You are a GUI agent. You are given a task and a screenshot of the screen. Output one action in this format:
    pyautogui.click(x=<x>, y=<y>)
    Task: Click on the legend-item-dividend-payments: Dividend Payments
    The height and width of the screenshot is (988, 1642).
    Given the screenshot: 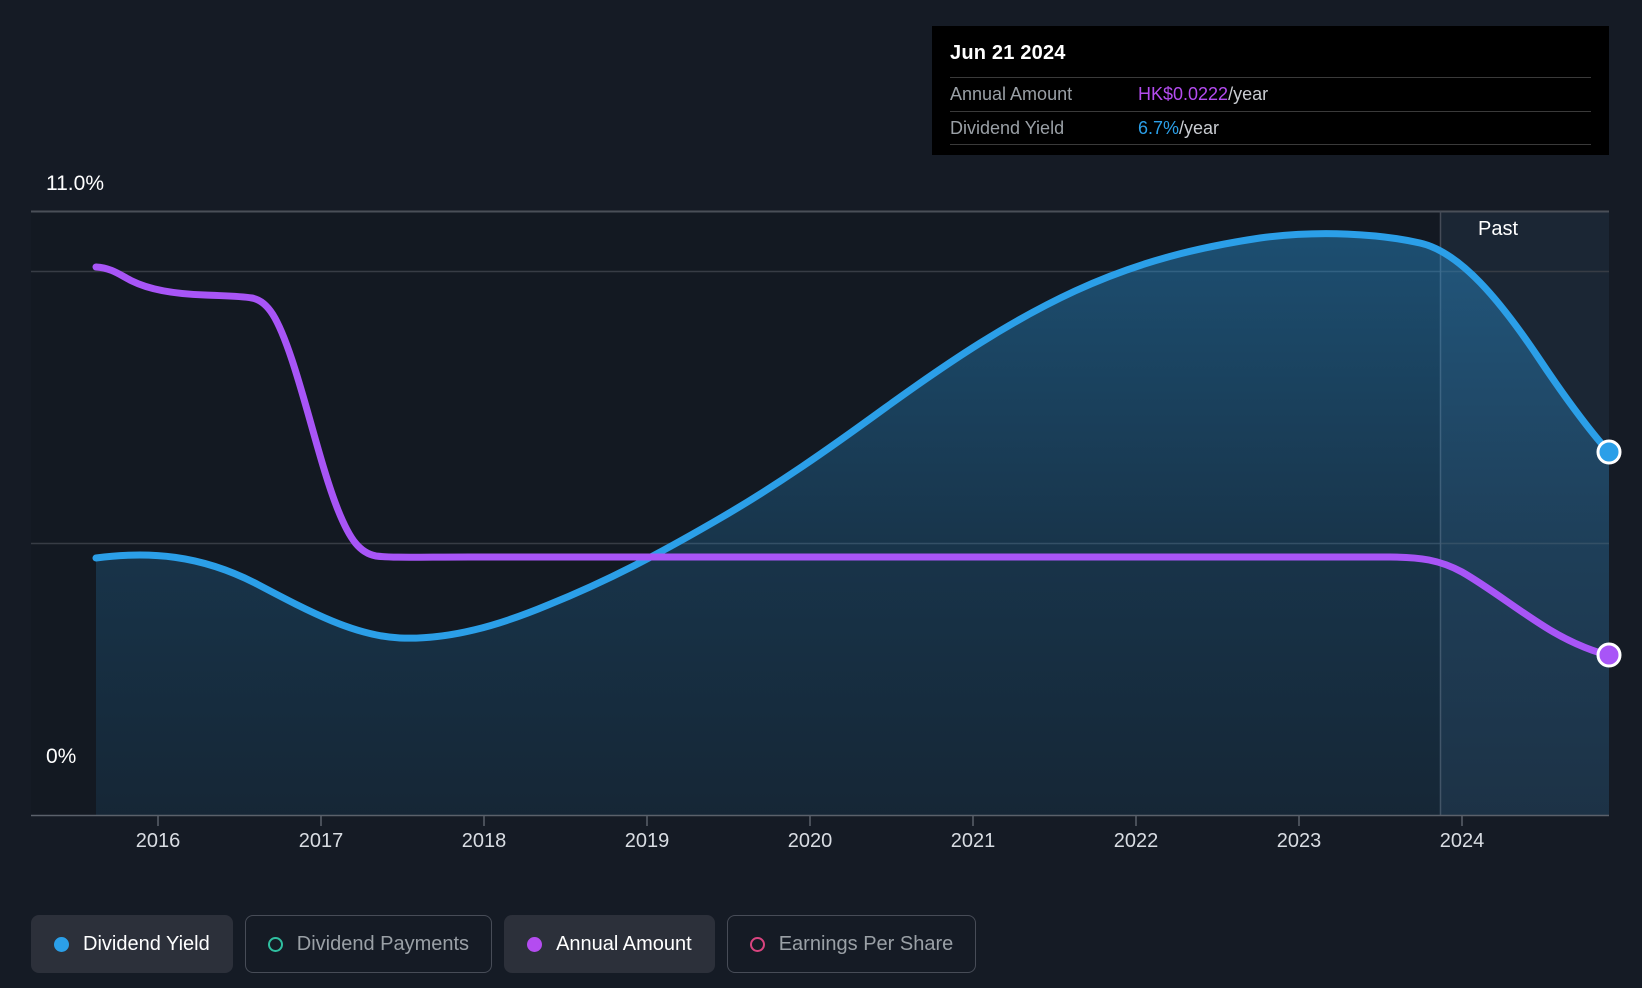 What is the action you would take?
    pyautogui.click(x=368, y=944)
    